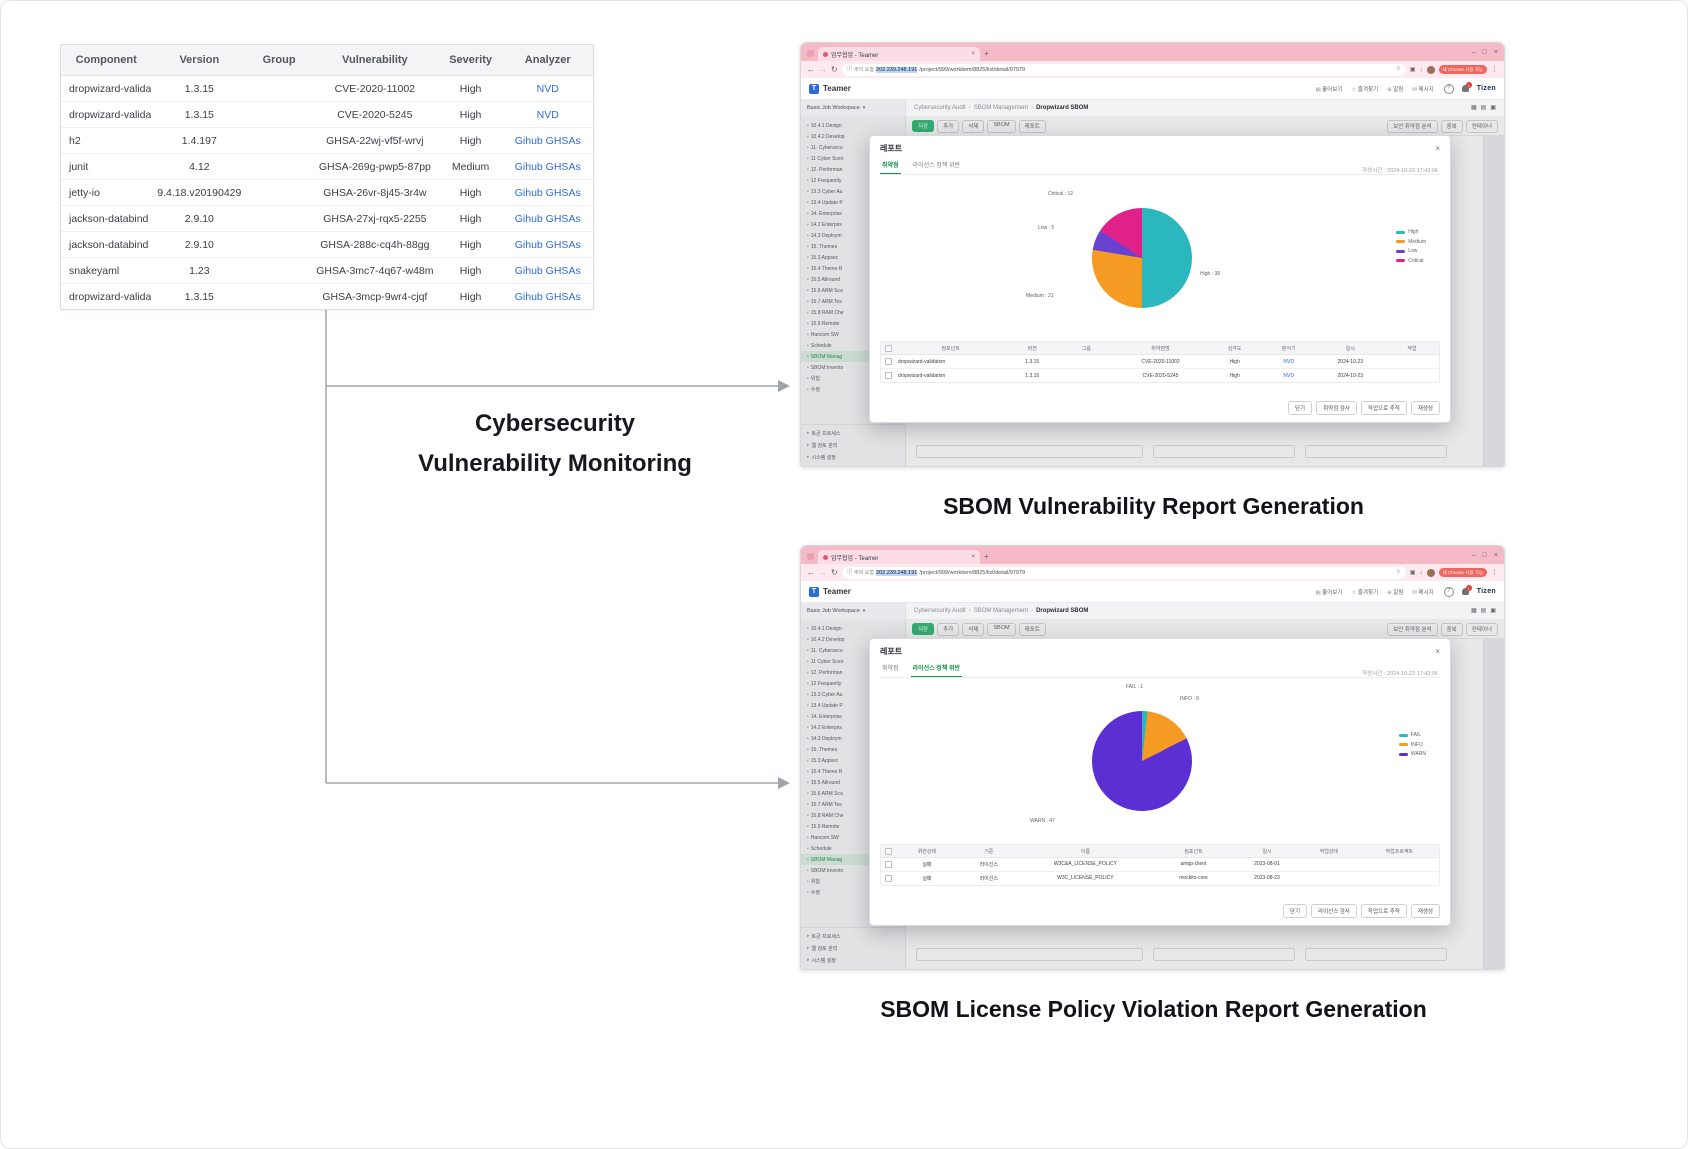  I want to click on sidebar-item: 13.3 Cyber Au, so click(853, 694).